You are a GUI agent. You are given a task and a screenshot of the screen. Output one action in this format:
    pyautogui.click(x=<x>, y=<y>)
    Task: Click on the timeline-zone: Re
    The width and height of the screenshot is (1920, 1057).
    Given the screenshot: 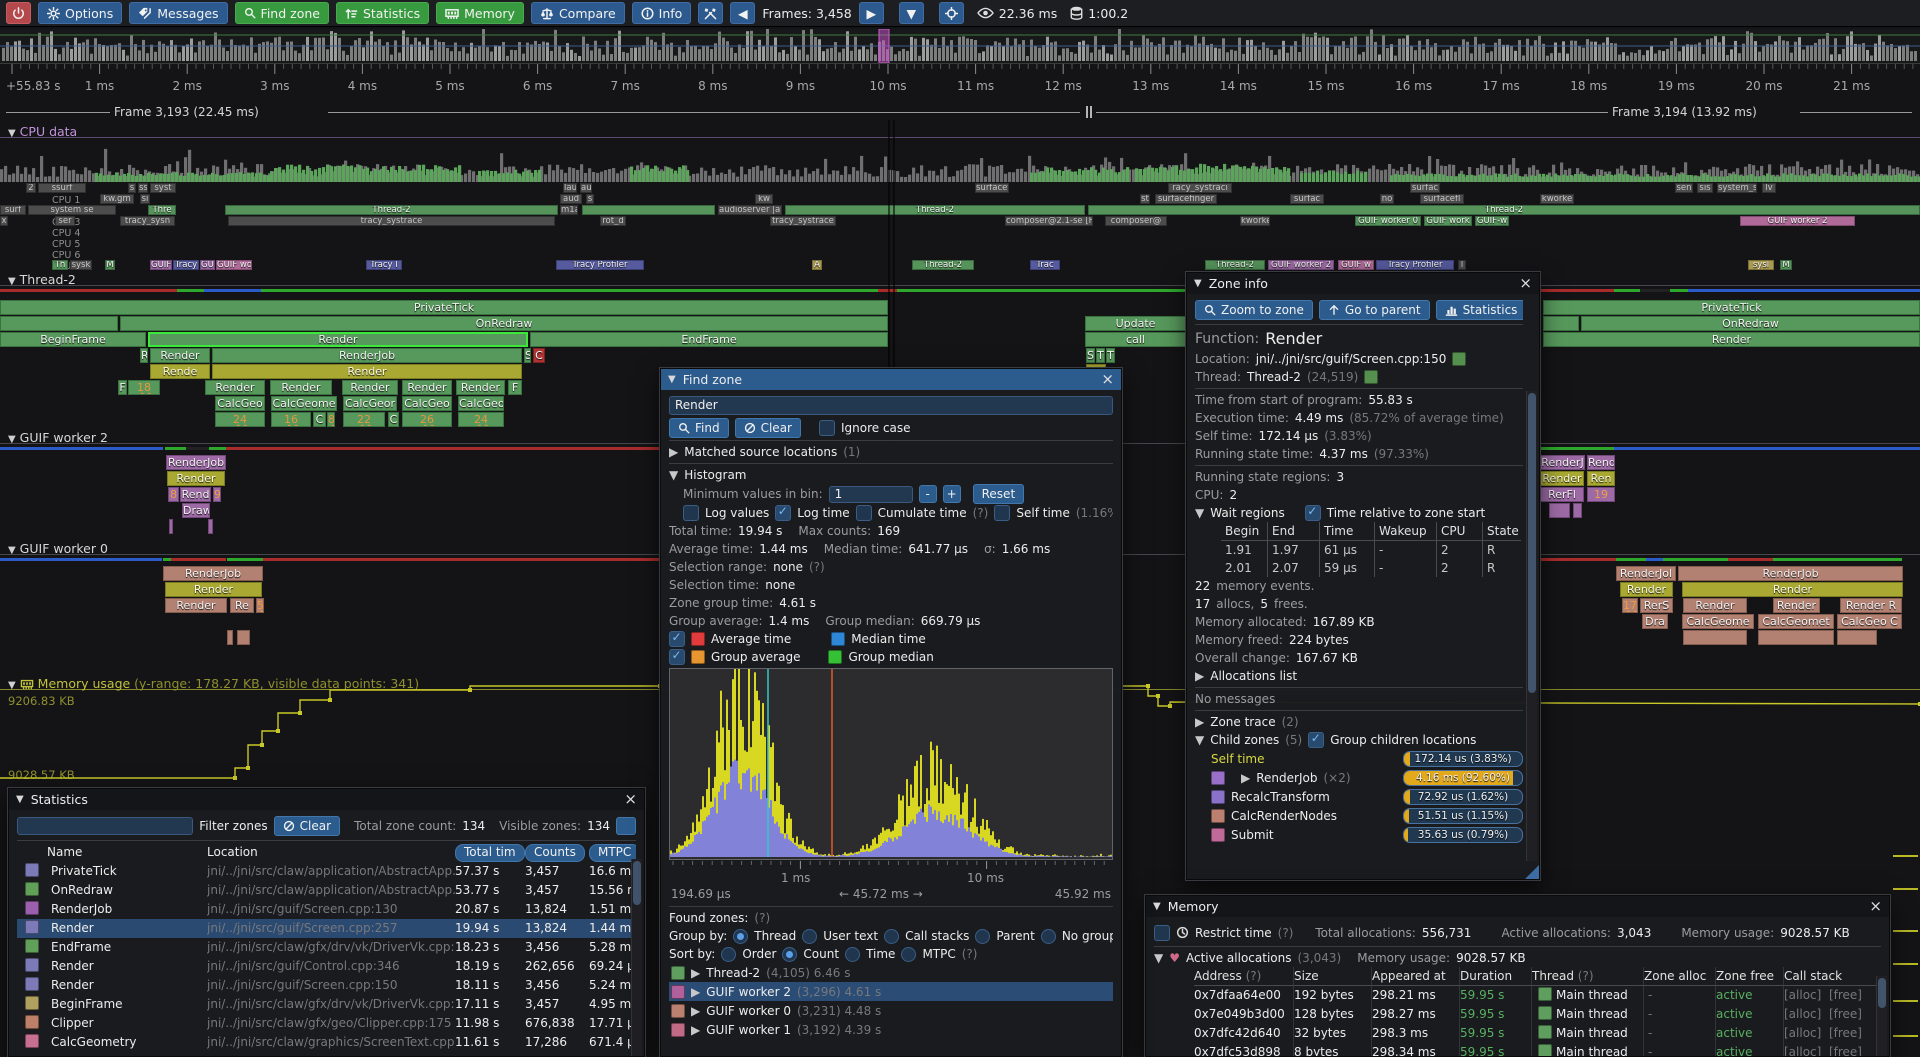 What is the action you would take?
    pyautogui.click(x=242, y=605)
    